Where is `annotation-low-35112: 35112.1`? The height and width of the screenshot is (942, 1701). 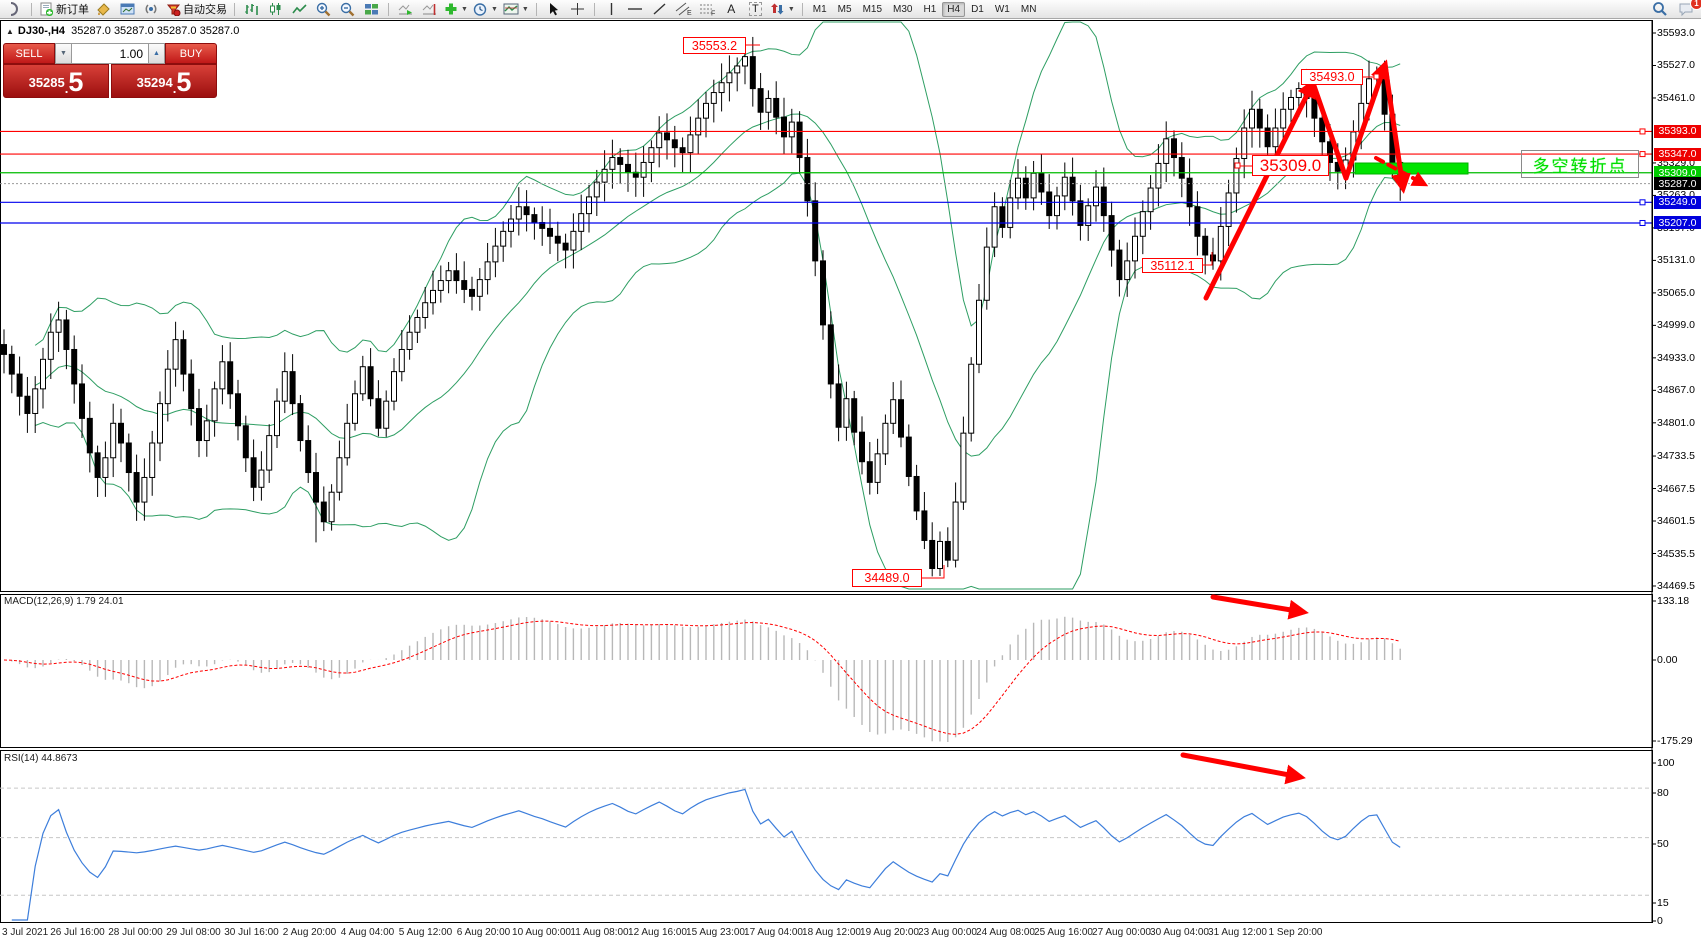 annotation-low-35112: 35112.1 is located at coordinates (1172, 265).